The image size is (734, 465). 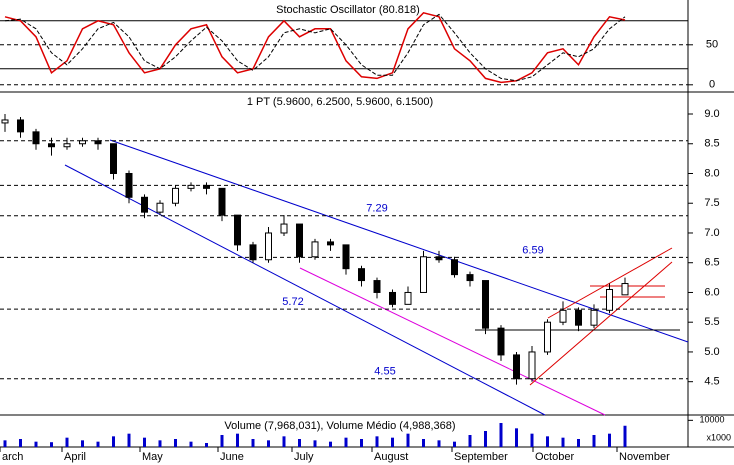 What do you see at coordinates (711, 144) in the screenshot?
I see `y-tick-label: 8.5` at bounding box center [711, 144].